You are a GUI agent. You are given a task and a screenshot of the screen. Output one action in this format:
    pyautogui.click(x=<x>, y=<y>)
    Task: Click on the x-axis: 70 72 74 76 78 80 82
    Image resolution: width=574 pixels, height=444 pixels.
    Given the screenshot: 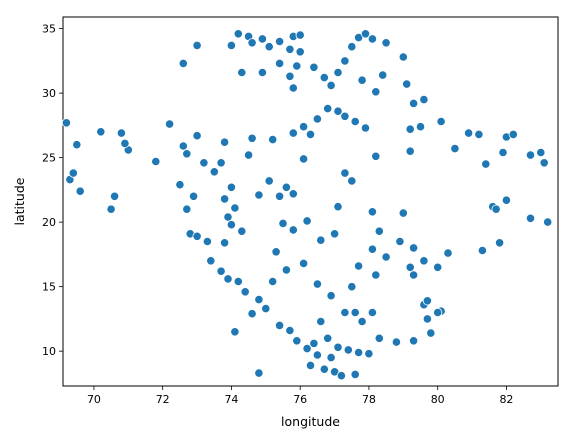 What is the action you would take?
    pyautogui.click(x=300, y=396)
    